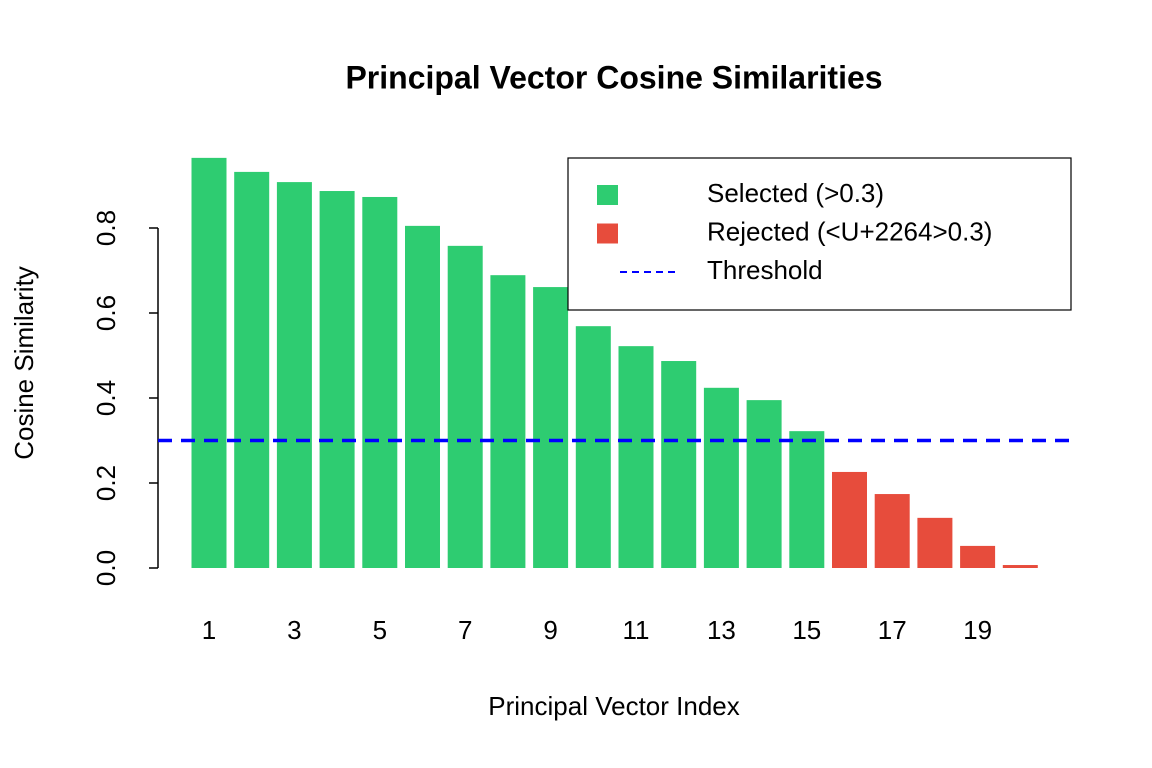 The image size is (1152, 768). I want to click on legend-box, so click(819, 234).